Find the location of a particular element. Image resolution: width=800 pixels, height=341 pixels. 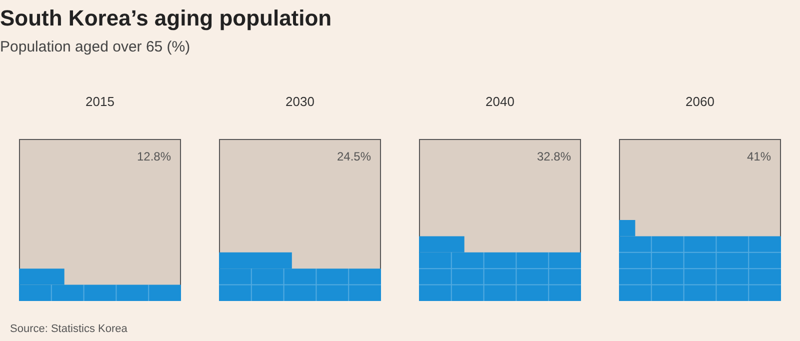

text: South Korea’s aging population is located at coordinates (166, 17).